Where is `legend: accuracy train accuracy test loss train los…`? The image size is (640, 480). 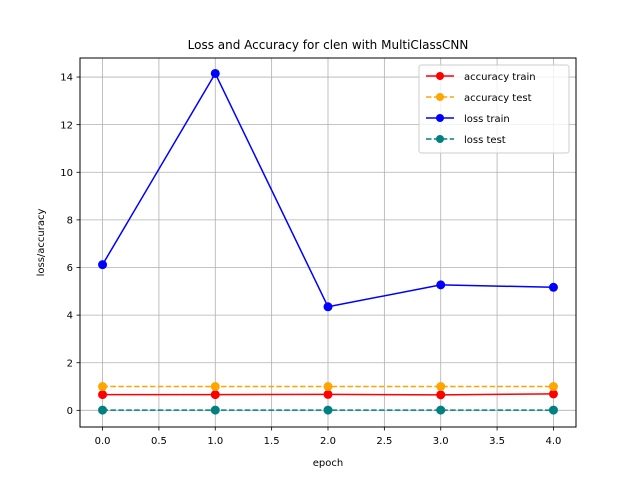 legend: accuracy train accuracy test loss train los… is located at coordinates (494, 109).